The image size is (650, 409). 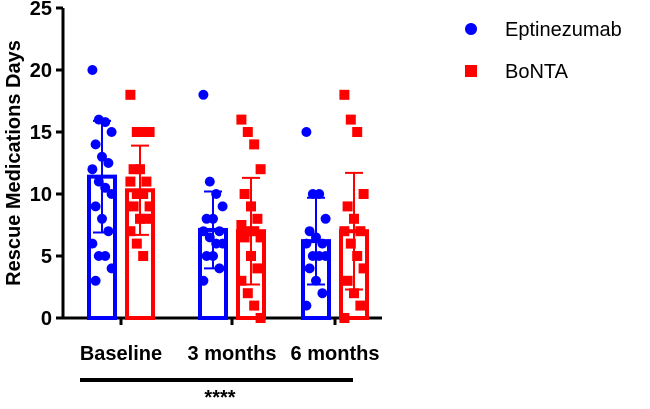 What do you see at coordinates (41, 71) in the screenshot?
I see `y-tick-label: 20` at bounding box center [41, 71].